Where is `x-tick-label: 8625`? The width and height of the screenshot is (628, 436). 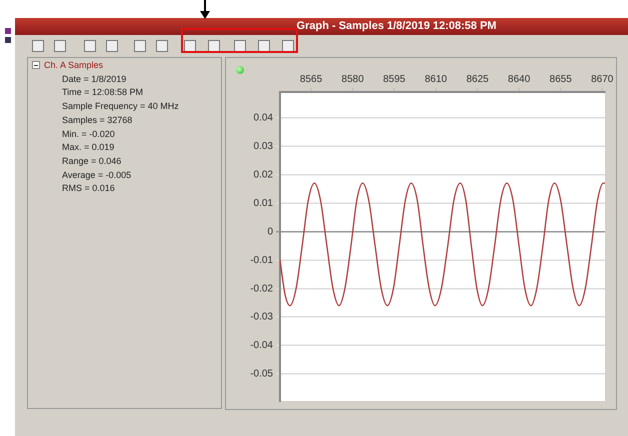 x-tick-label: 8625 is located at coordinates (477, 79).